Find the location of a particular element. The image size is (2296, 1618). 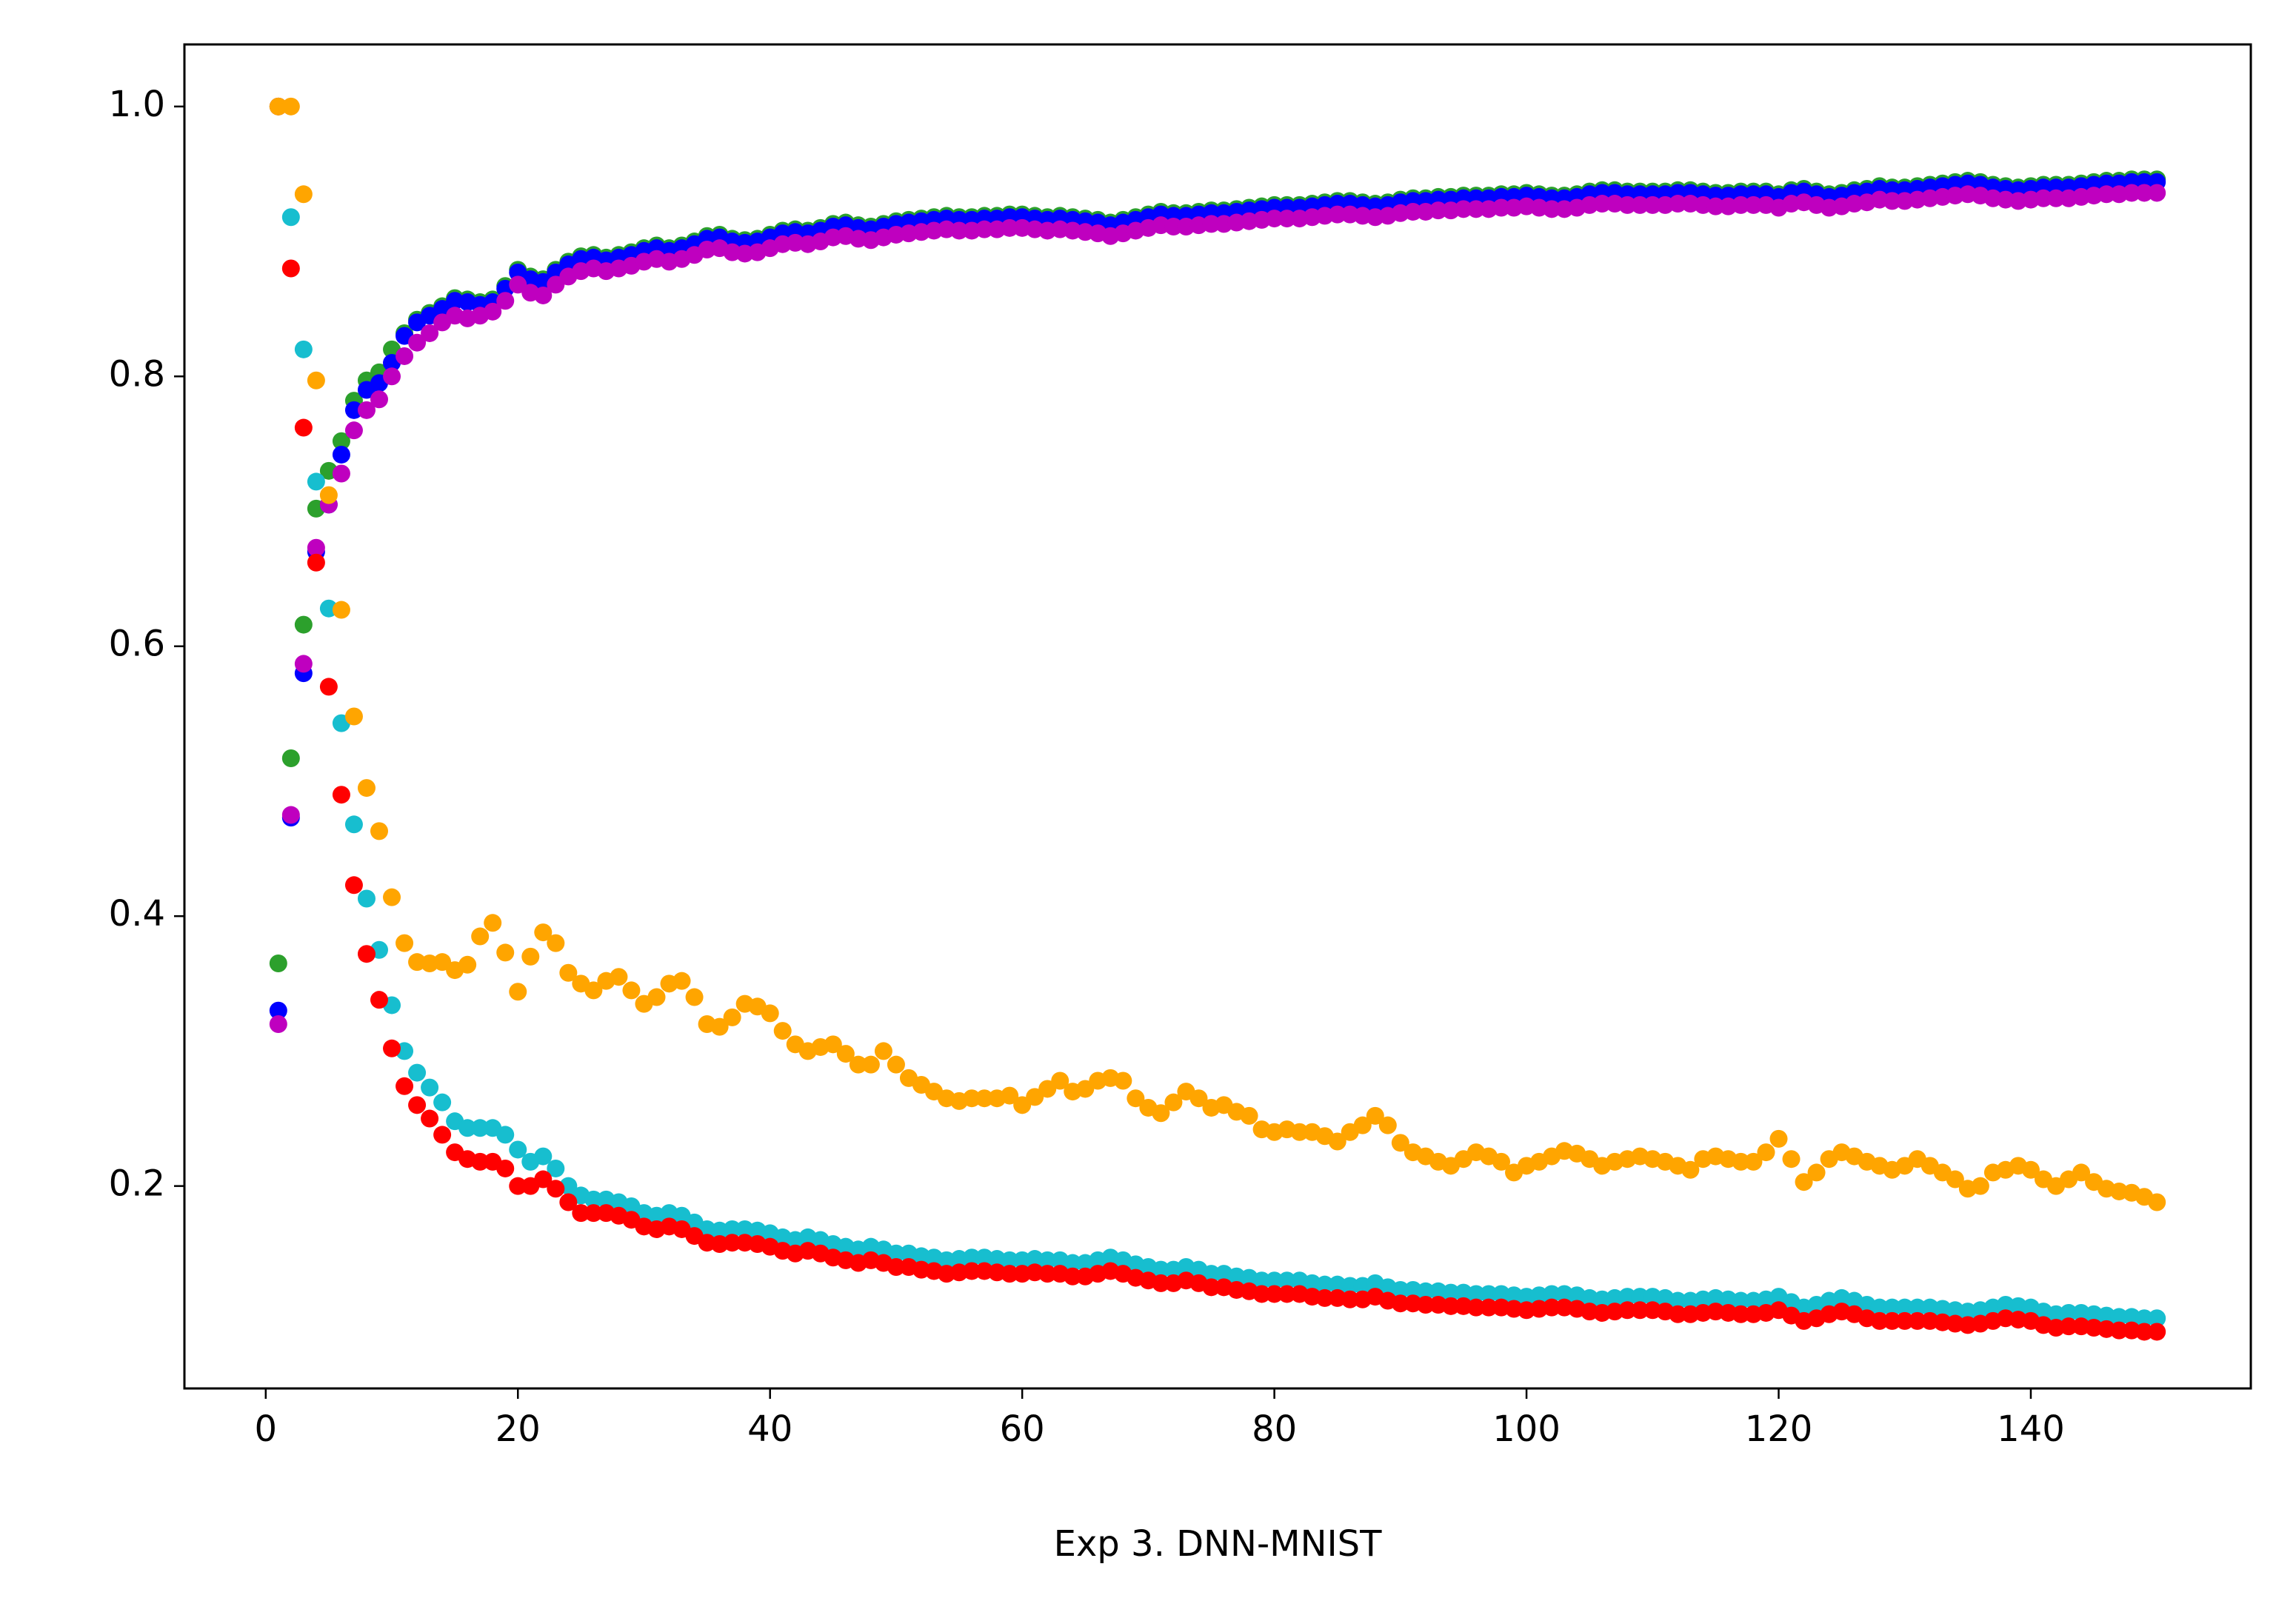

x-tick-label: 20 is located at coordinates (518, 1429).